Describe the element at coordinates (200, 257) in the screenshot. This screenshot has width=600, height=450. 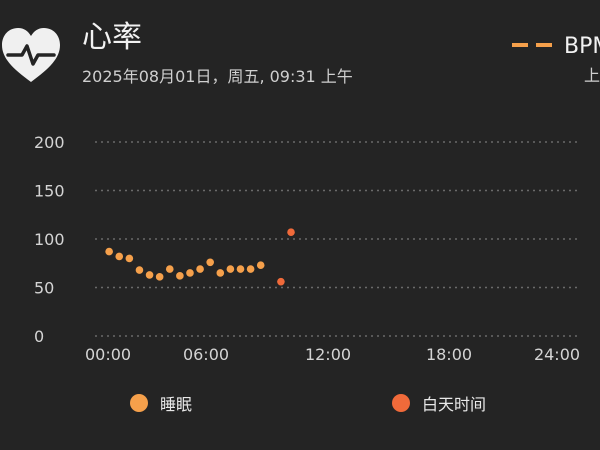
I see `data-points` at that location.